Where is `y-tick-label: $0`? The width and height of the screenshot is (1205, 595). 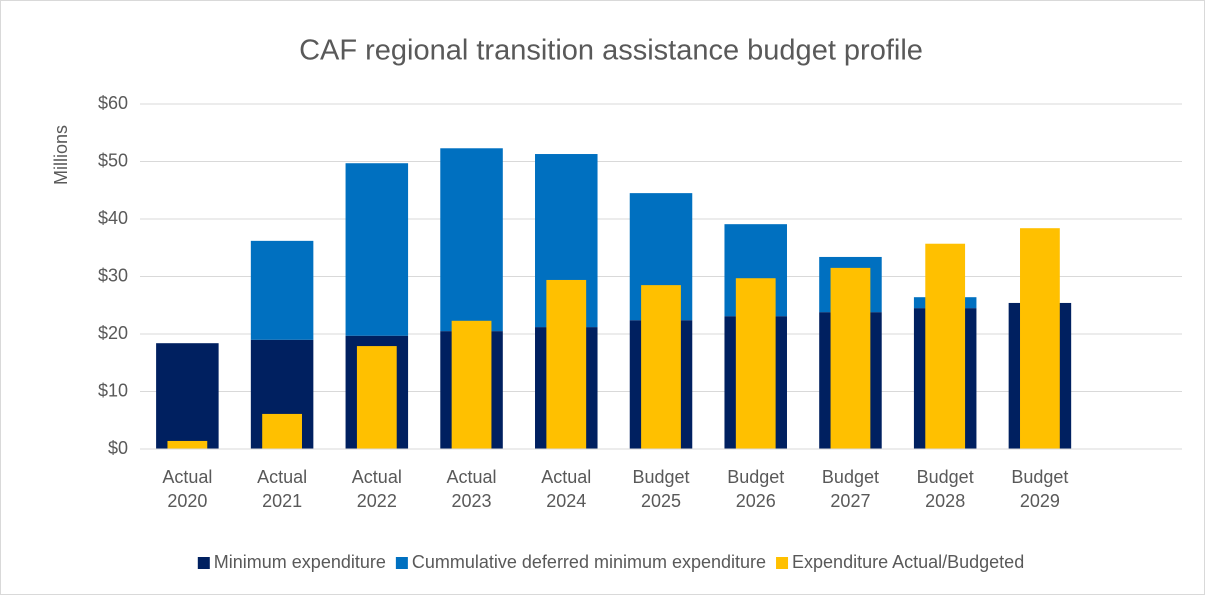 y-tick-label: $0 is located at coordinates (118, 448).